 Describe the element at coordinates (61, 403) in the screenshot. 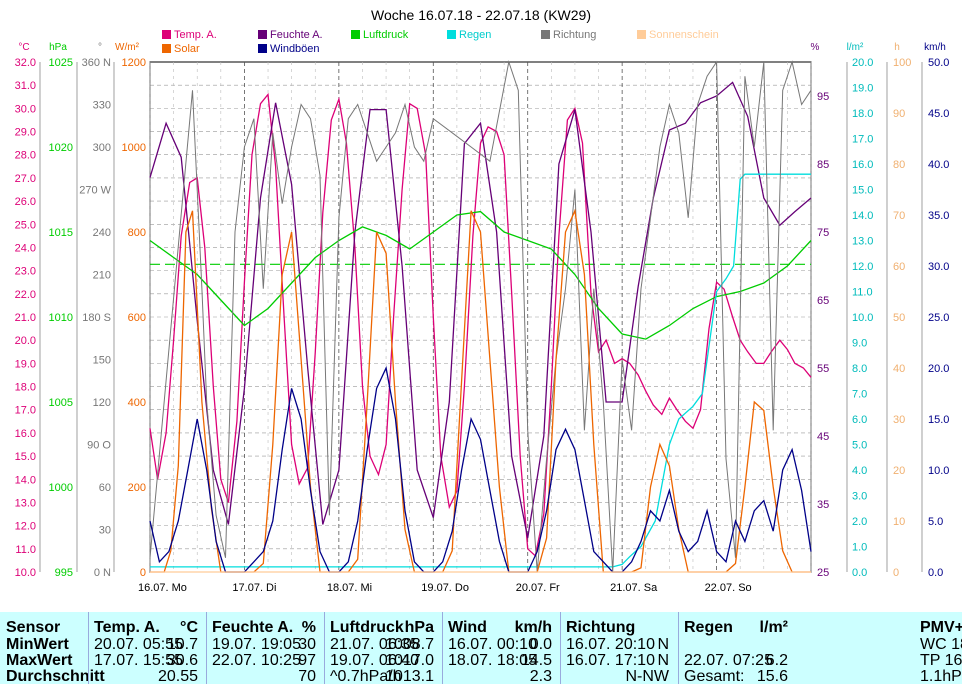

I see `tick-label-luftdruck: 1005` at that location.